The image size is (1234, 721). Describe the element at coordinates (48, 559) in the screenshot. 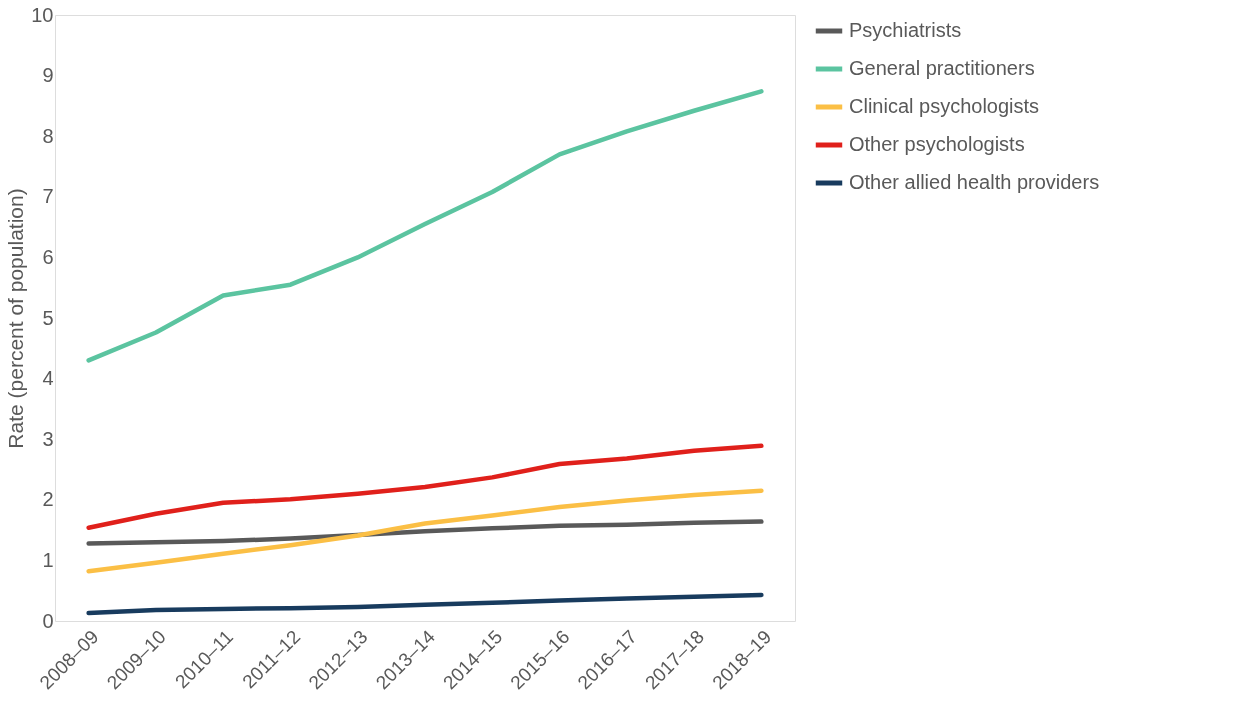

I see `y-tick-label: 1` at that location.